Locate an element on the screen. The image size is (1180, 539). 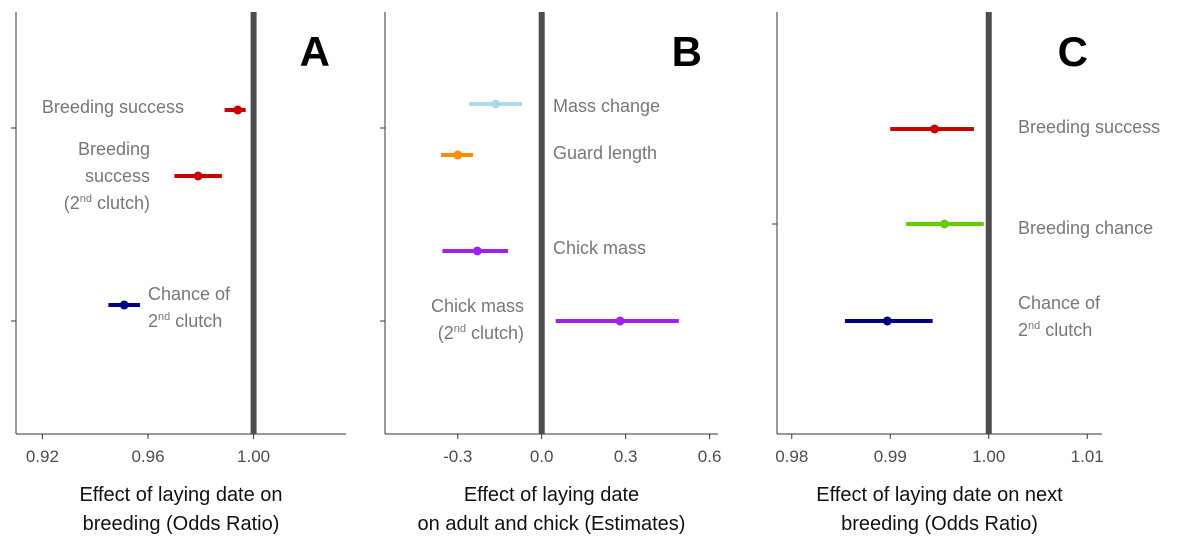
panel-letter: C is located at coordinates (1073, 51).